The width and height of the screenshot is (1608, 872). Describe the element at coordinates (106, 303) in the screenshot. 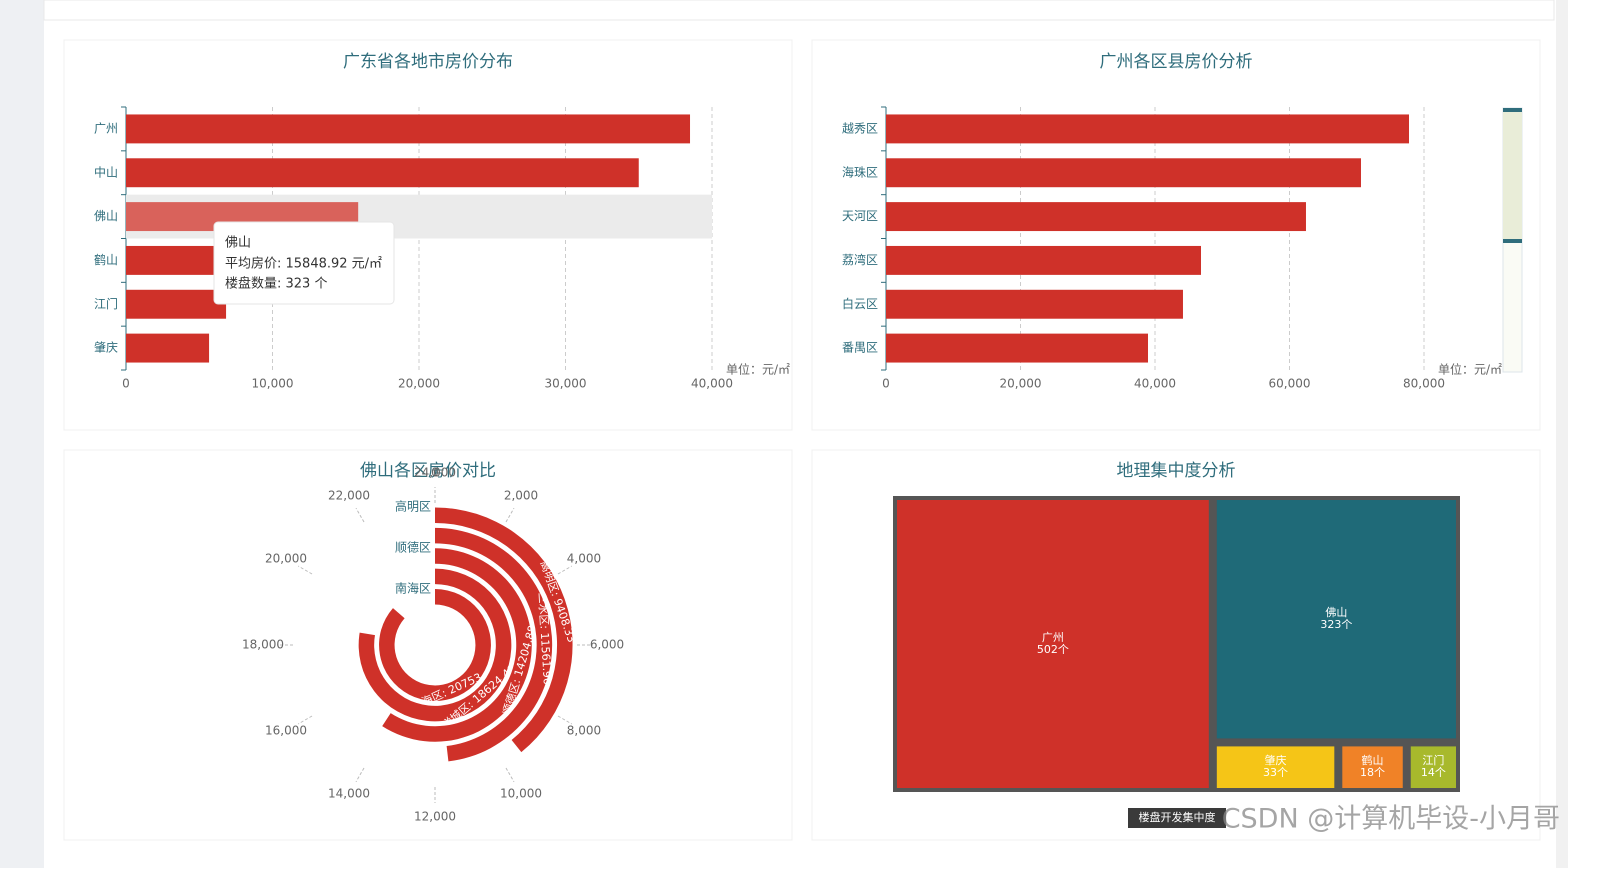

I see `y-tick-label: 江门` at that location.